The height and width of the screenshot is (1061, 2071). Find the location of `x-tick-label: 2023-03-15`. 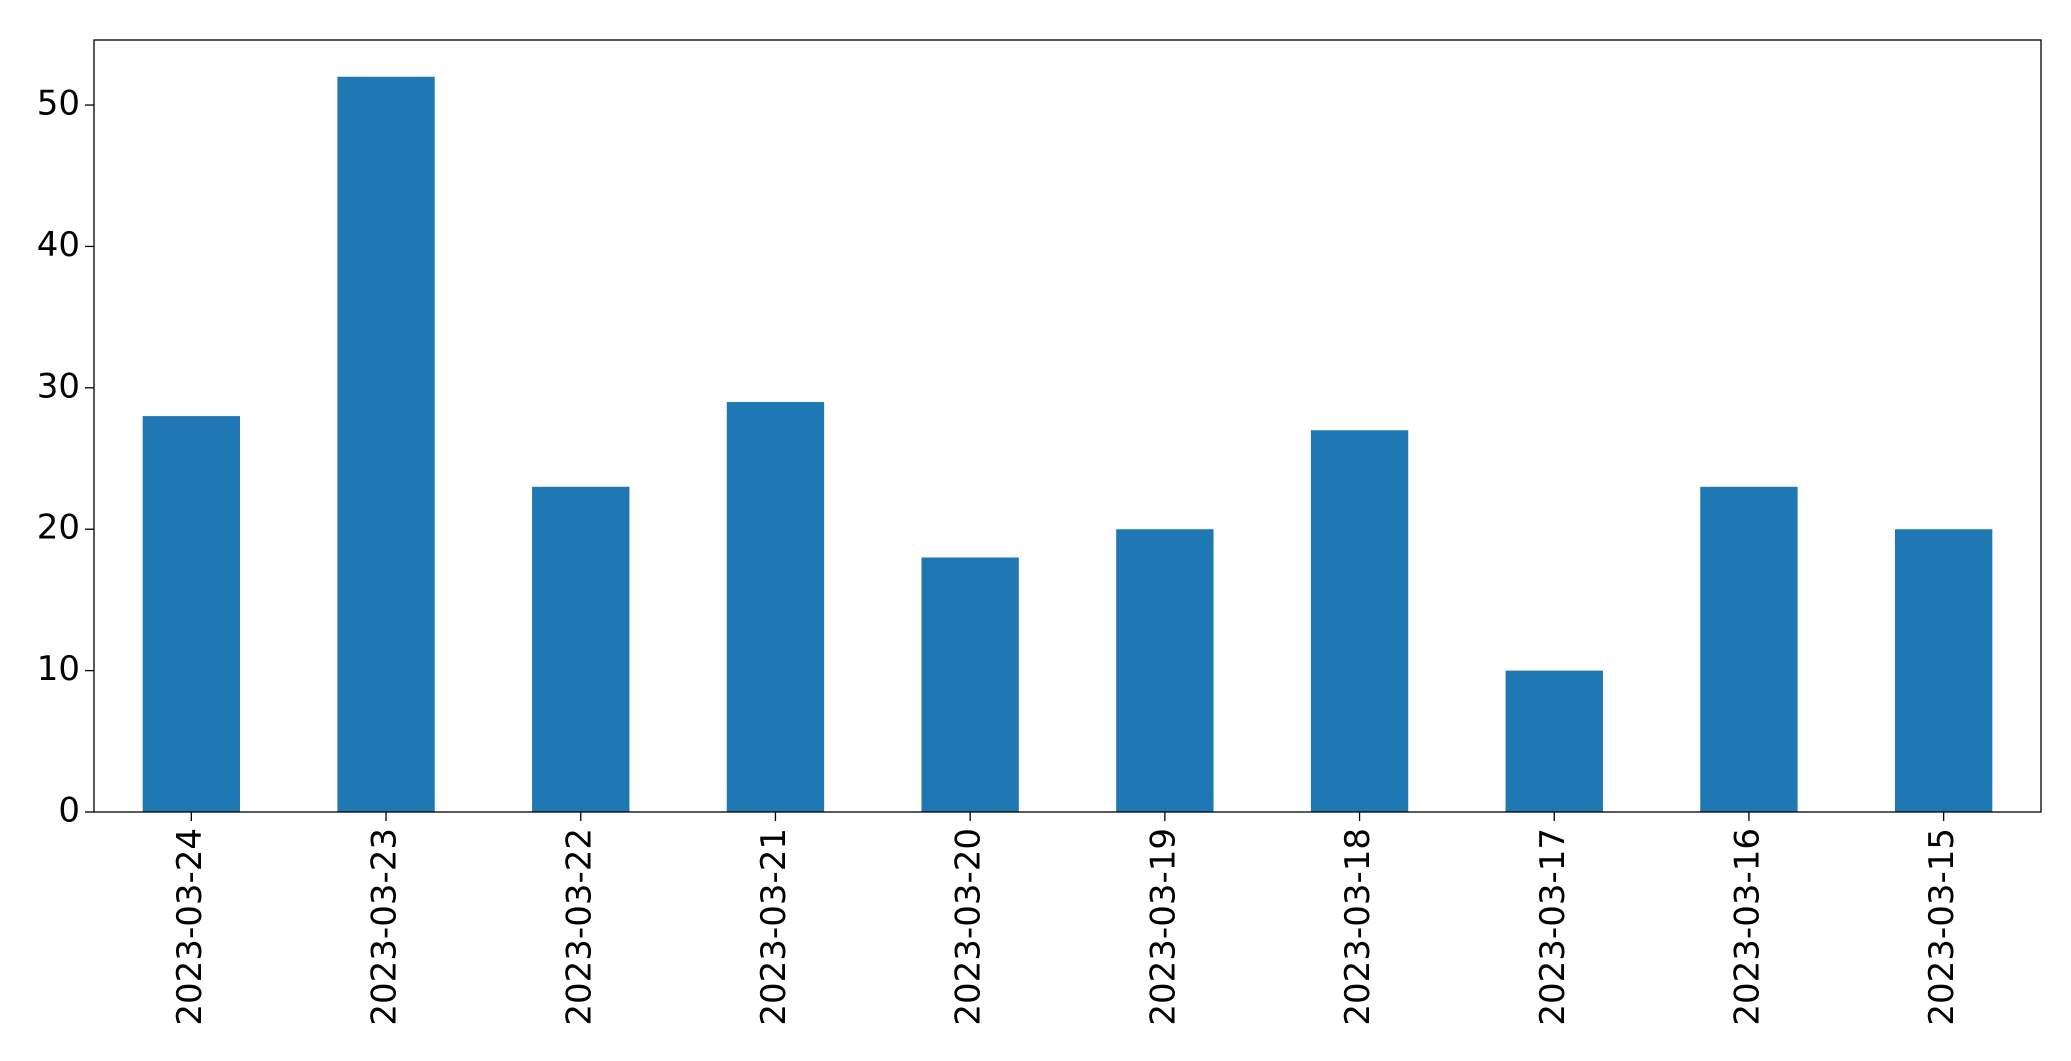

x-tick-label: 2023-03-15 is located at coordinates (1942, 927).